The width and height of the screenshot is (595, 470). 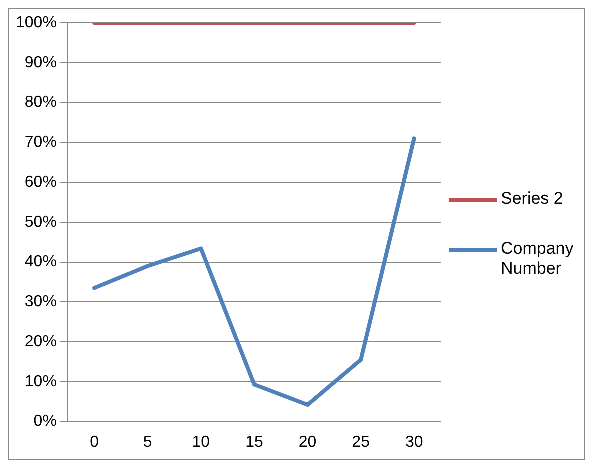 I want to click on x-tick-label: 15, so click(x=255, y=442).